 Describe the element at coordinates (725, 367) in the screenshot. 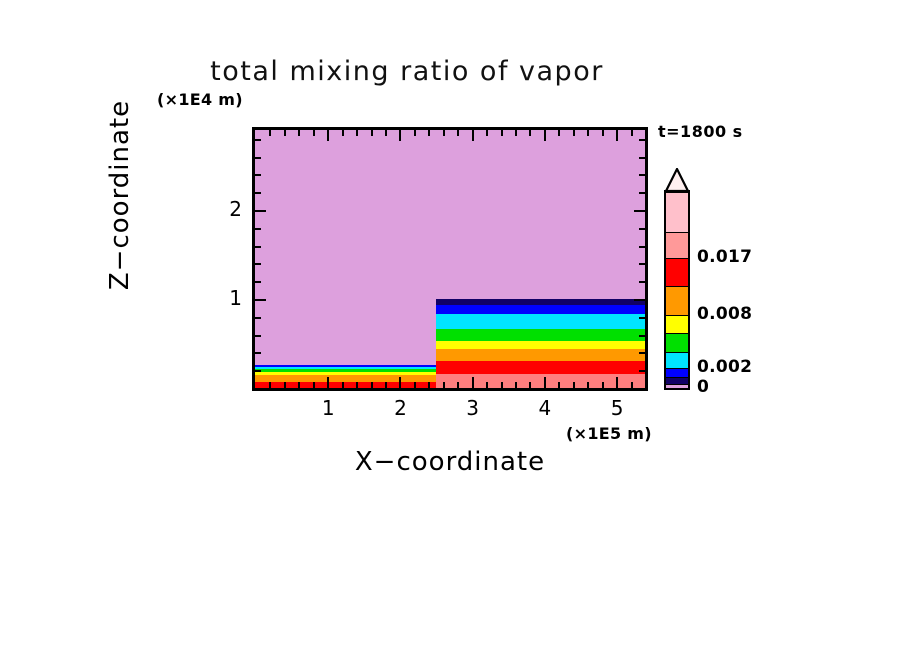

I see `colorbar-tick-label: 0.002` at that location.